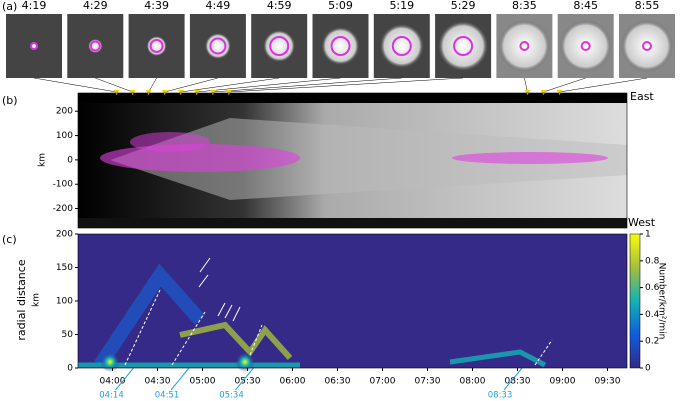  Describe the element at coordinates (652, 315) in the screenshot. I see `colorbar-tick-label: 0.4` at that location.